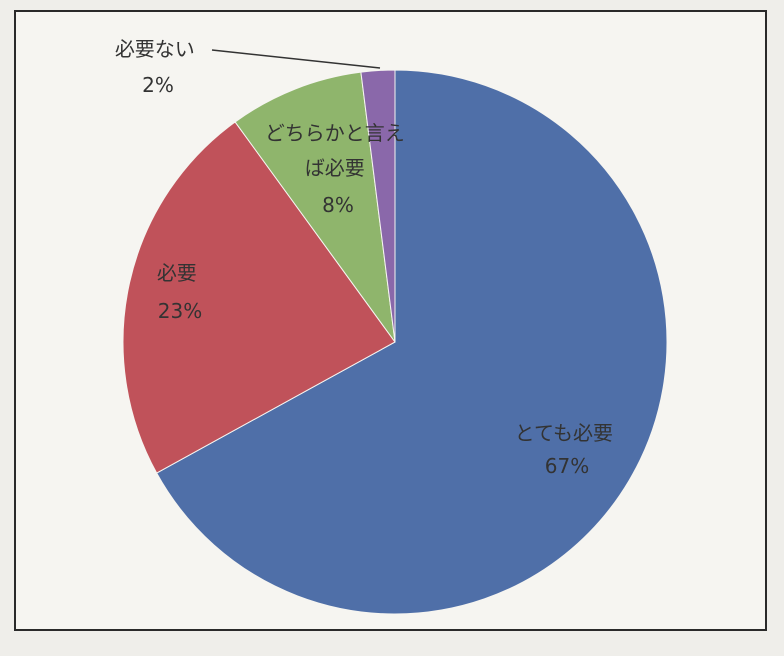 This screenshot has height=656, width=784. Describe the element at coordinates (338, 169) in the screenshot. I see `slice-label-somewhat-necessary: どちらかと言え ば必要 8%` at that location.